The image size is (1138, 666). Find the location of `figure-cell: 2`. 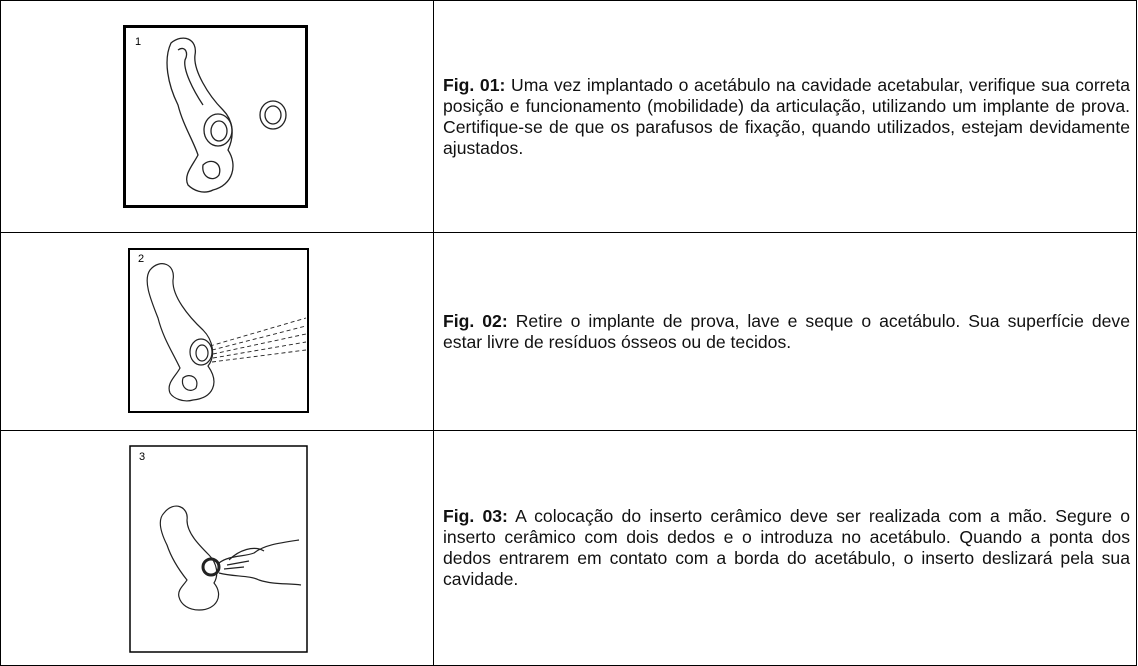

figure-cell: 2 is located at coordinates (217, 331).